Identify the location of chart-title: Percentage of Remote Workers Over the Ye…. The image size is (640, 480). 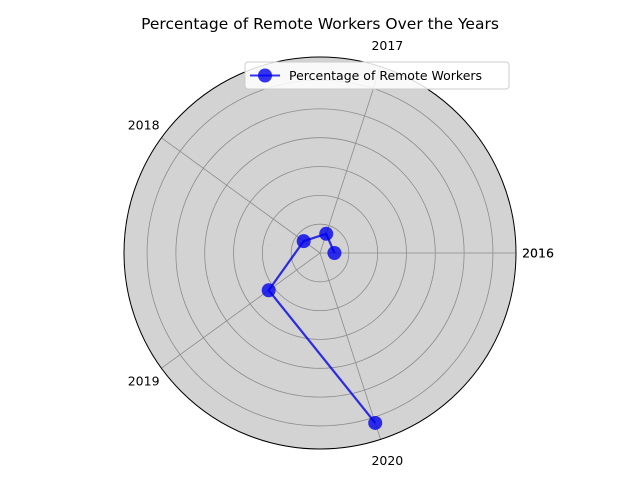
(320, 24).